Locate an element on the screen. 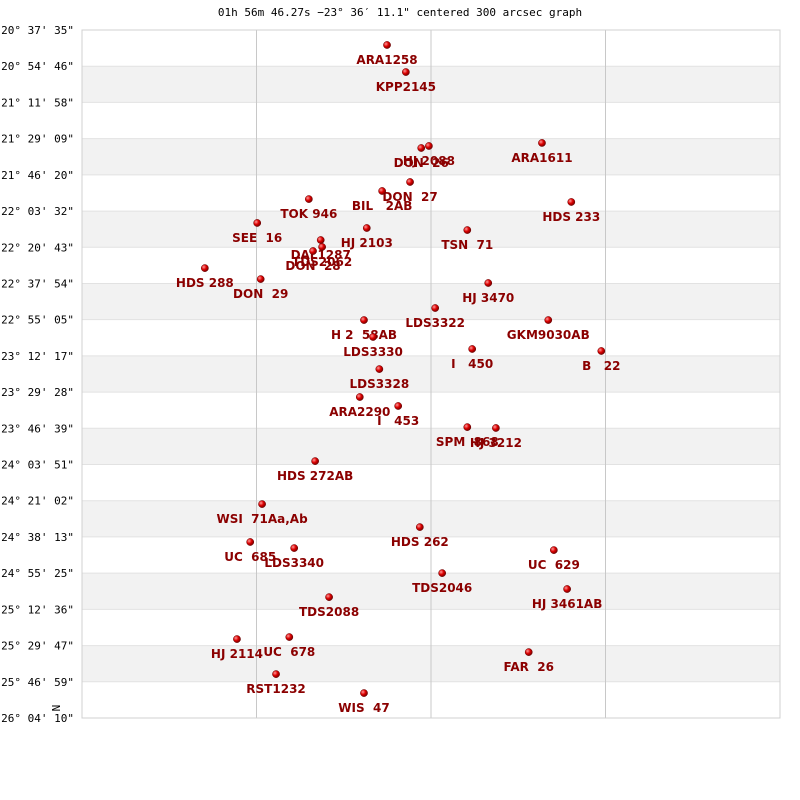 The height and width of the screenshot is (800, 800). star-label: BIL 2AB is located at coordinates (382, 206).